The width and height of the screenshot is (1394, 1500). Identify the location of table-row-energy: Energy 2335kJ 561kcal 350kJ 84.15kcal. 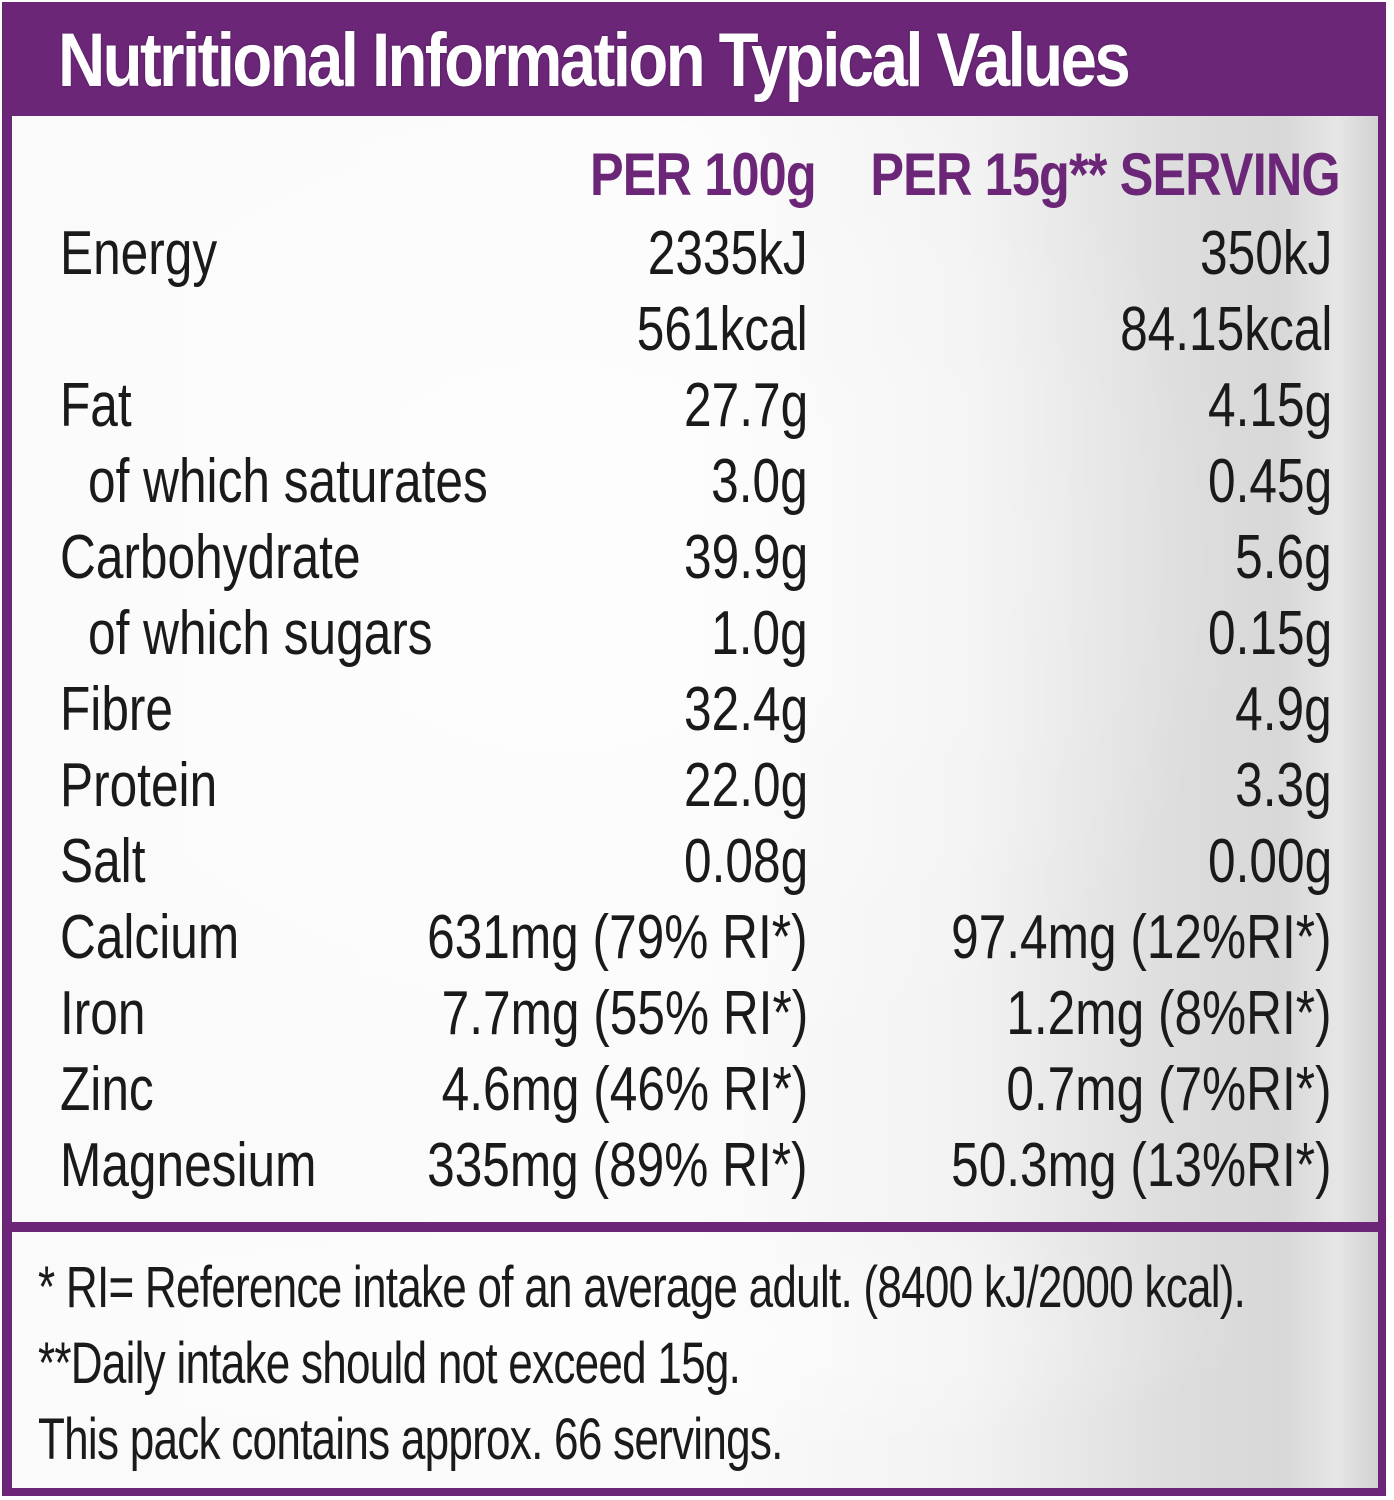
(695, 292).